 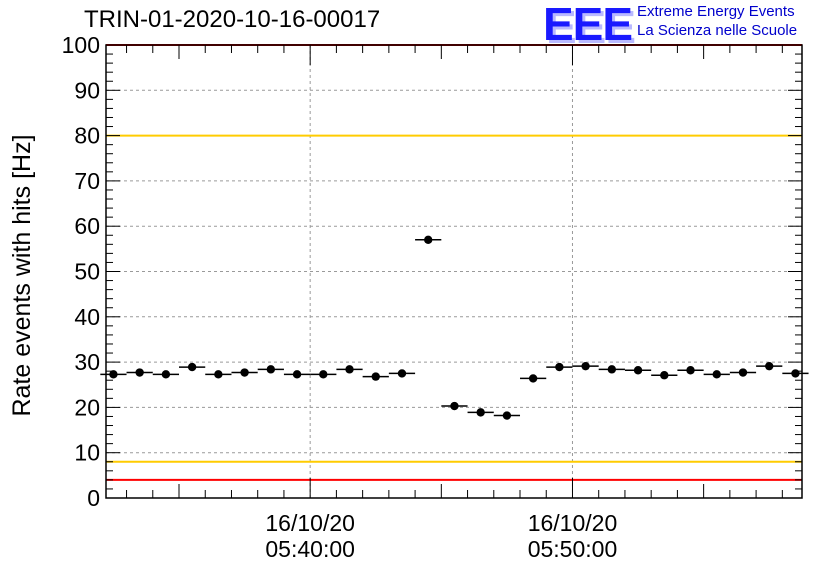 I want to click on y-tick-label: 90, so click(x=87, y=90).